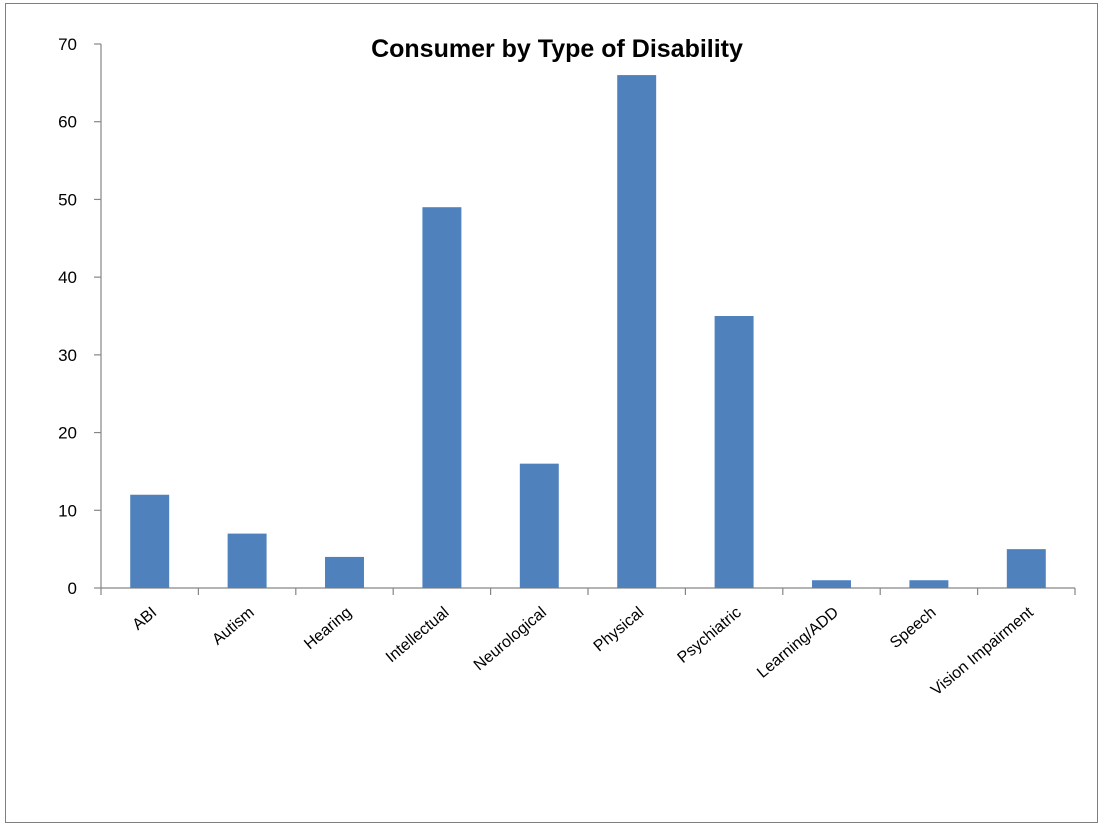 This screenshot has height=823, width=1099. I want to click on bar-physical, so click(637, 332).